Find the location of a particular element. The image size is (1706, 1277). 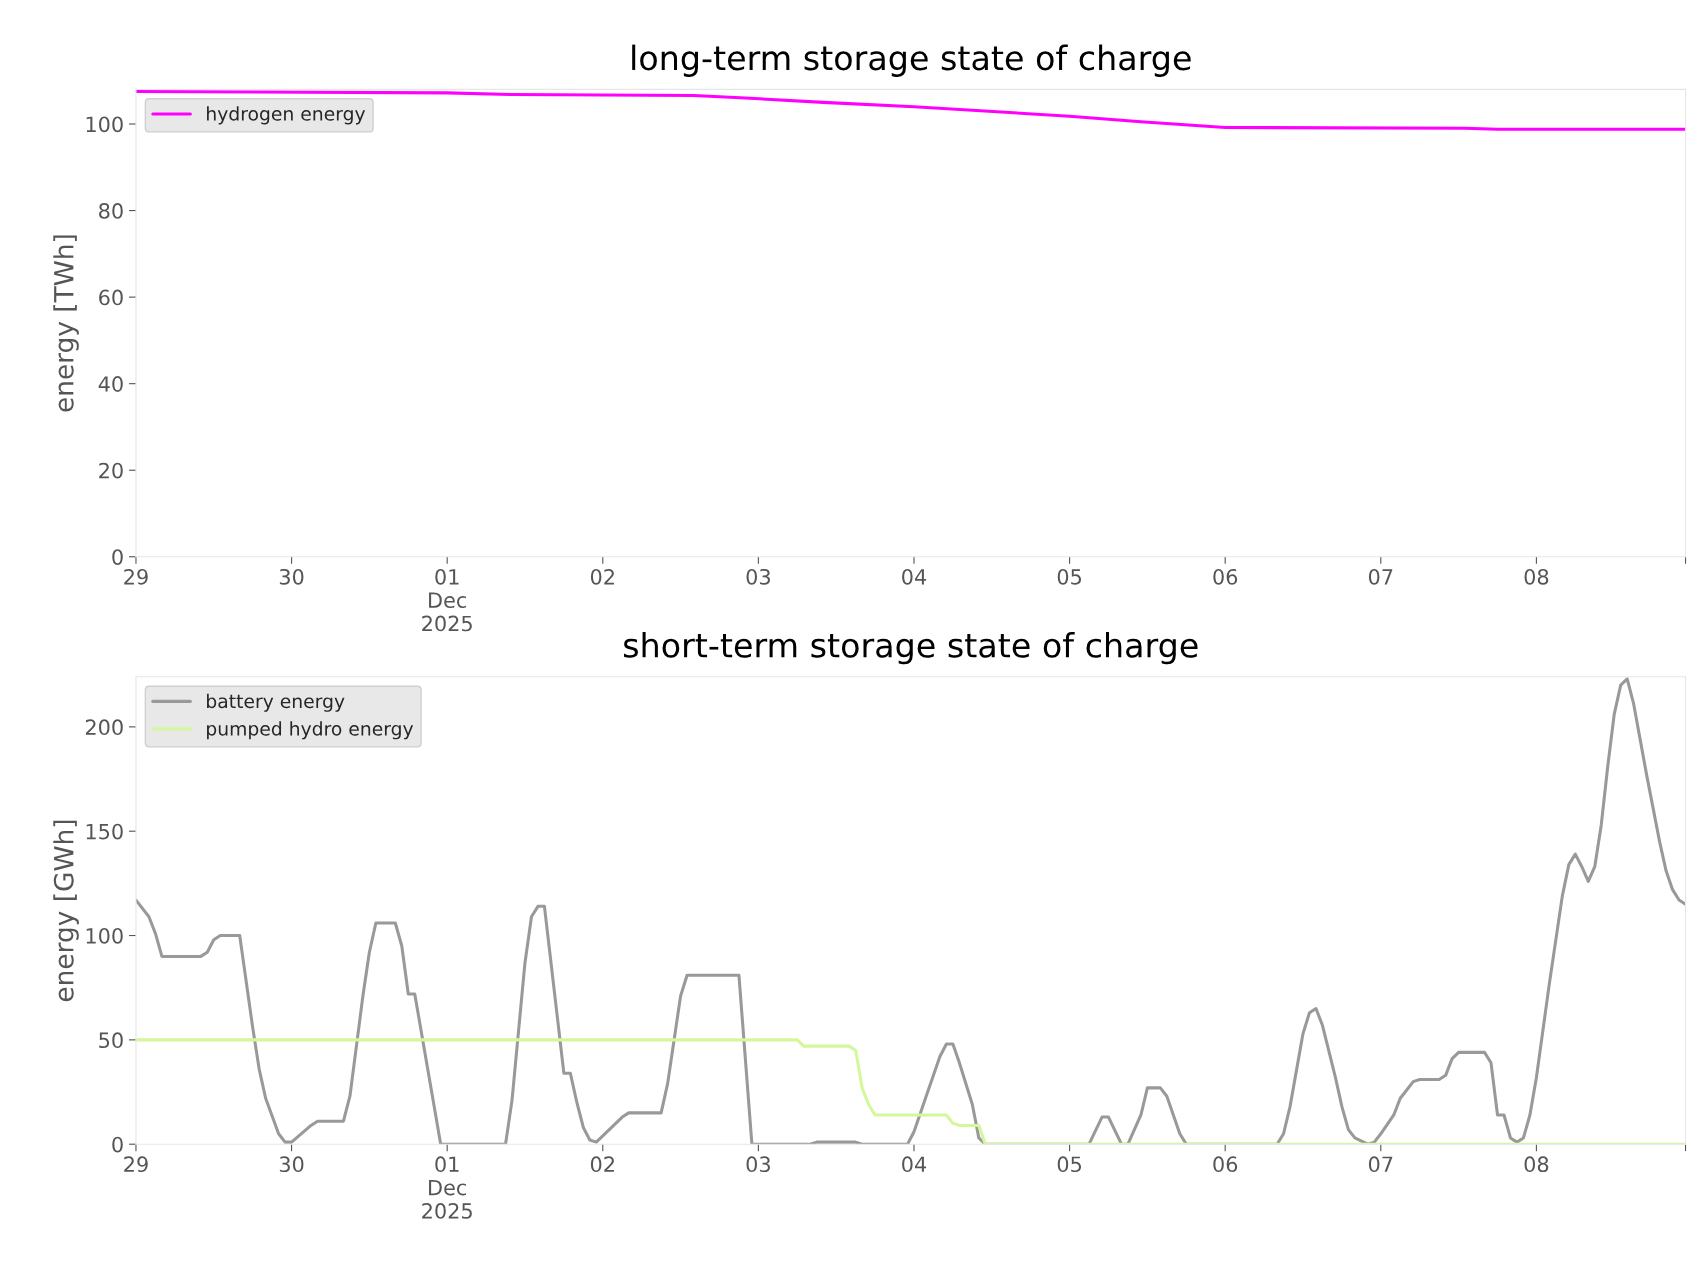

y-tick-label: 60 is located at coordinates (111, 297).